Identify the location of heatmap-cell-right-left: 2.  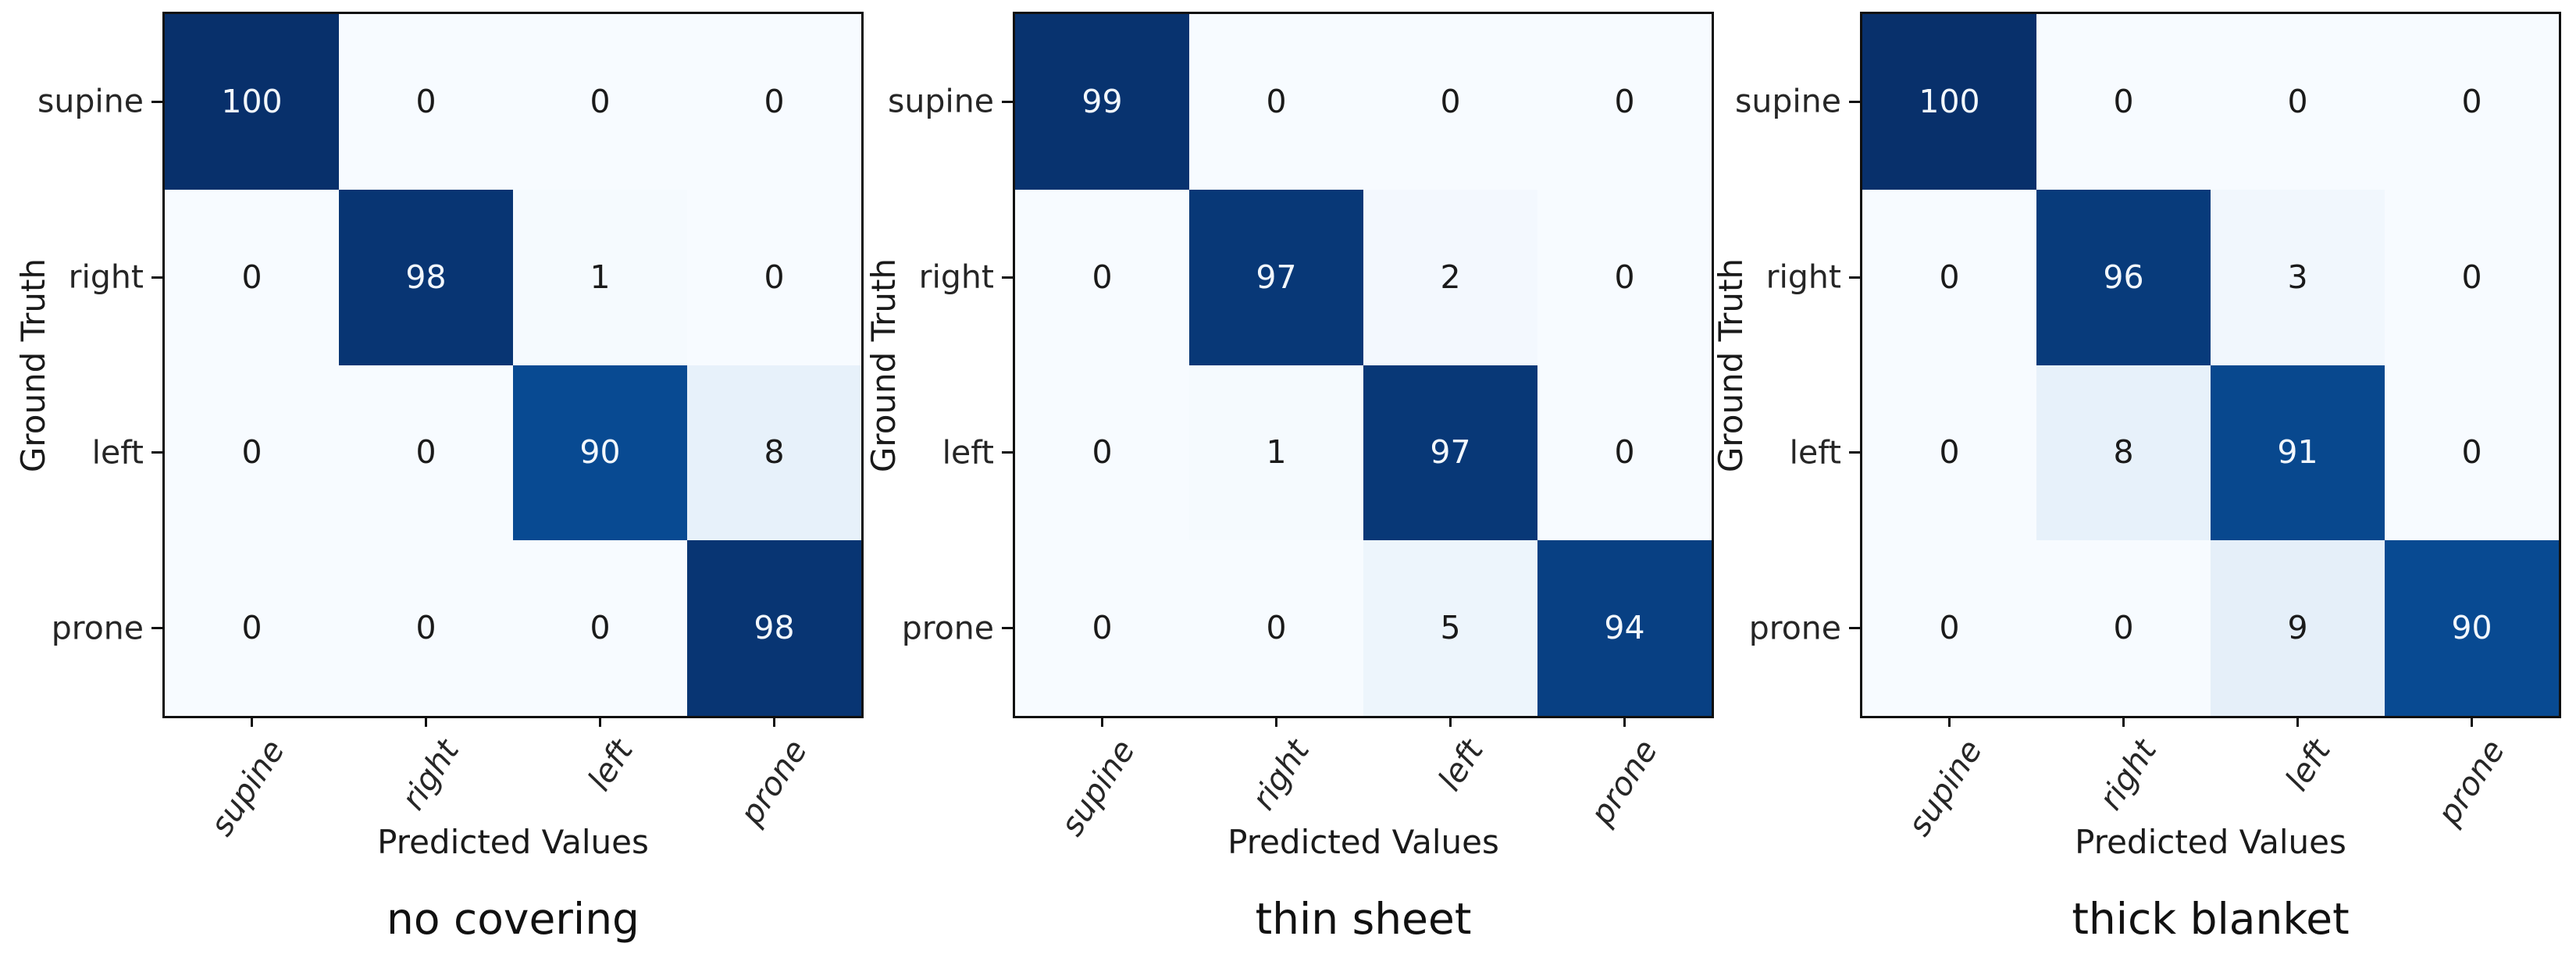
(1450, 277).